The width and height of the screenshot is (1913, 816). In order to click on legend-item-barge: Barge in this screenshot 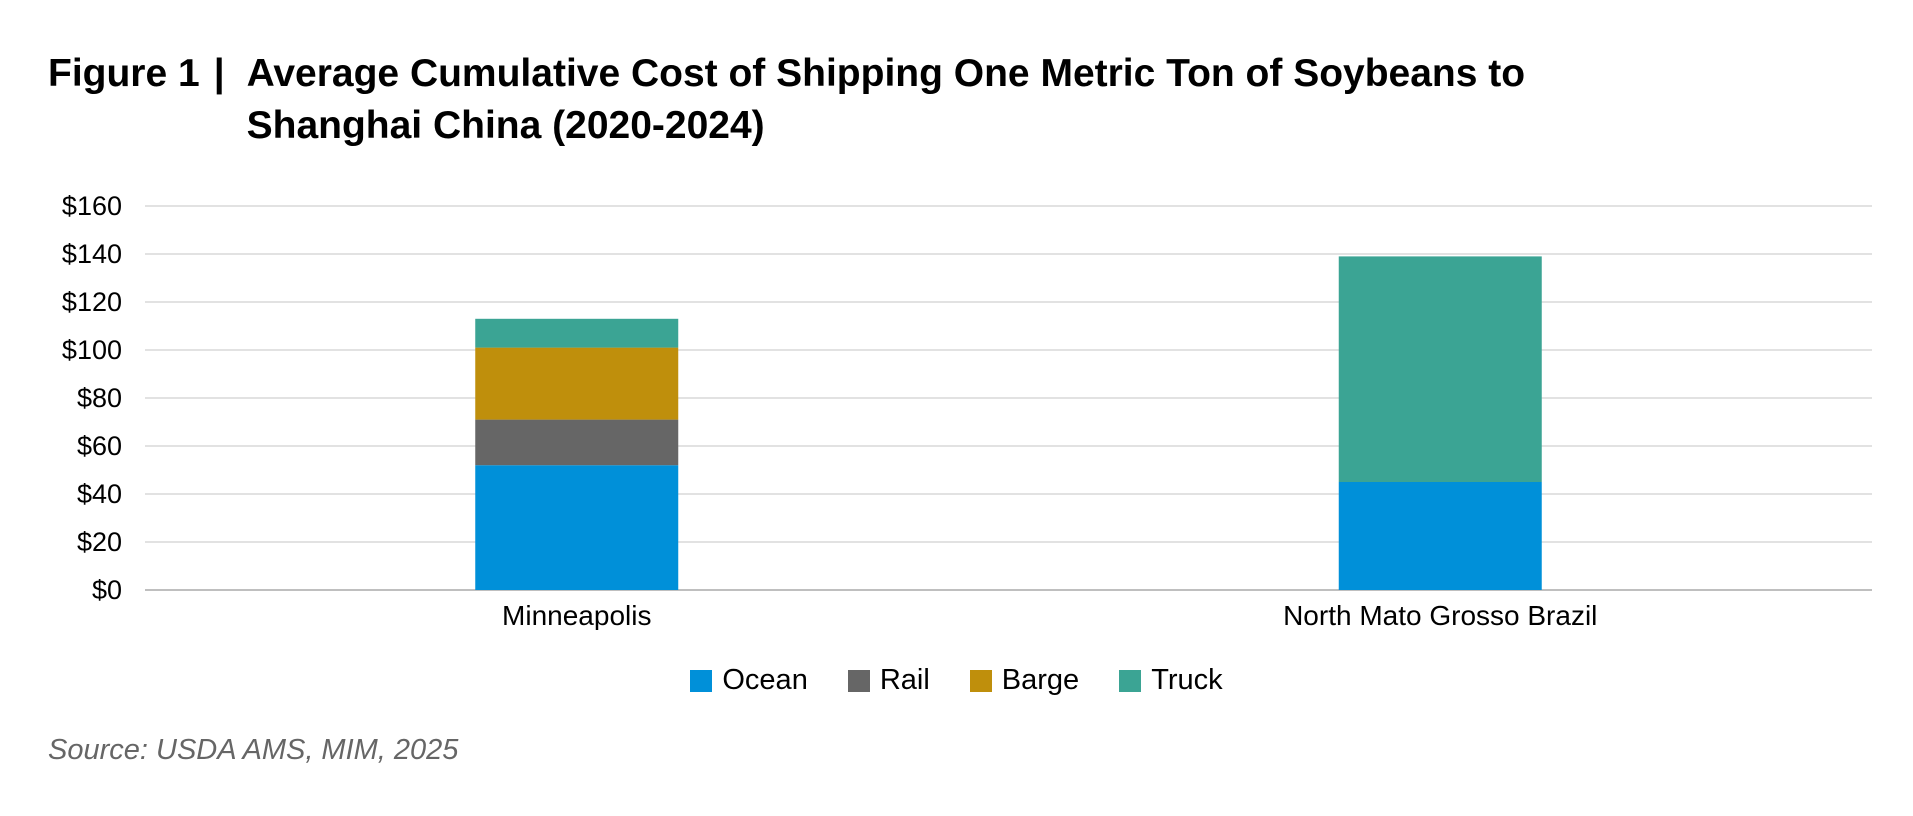, I will do `click(1024, 680)`.